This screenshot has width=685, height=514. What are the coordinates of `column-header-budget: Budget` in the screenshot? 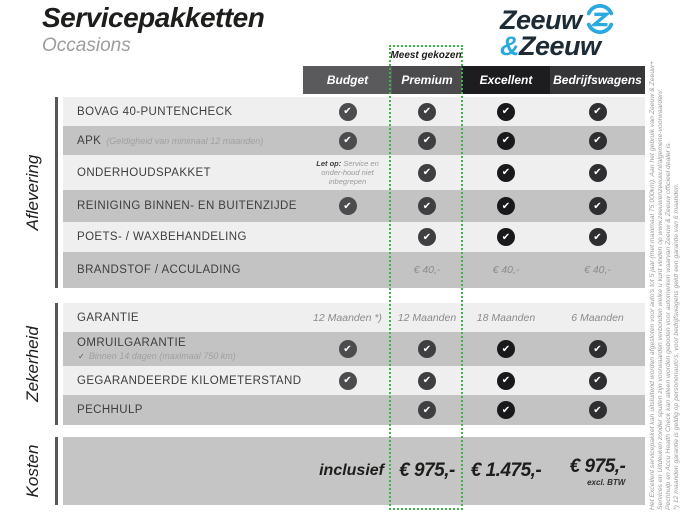 It's located at (347, 80).